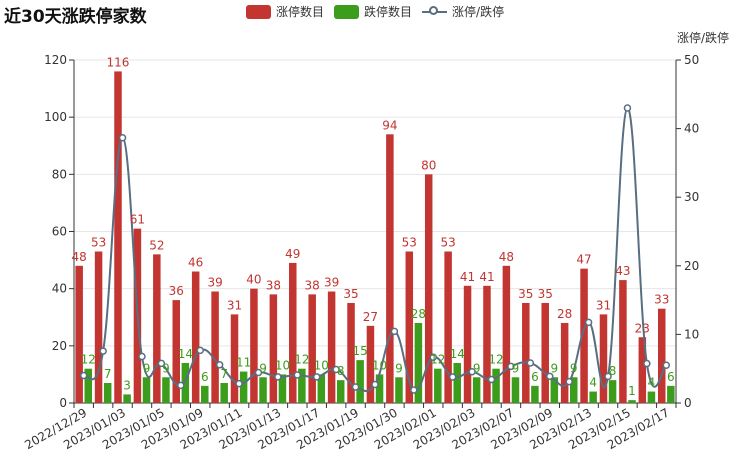 Image resolution: width=750 pixels, height=463 pixels. I want to click on bar-label-limit-up: 80, so click(428, 165).